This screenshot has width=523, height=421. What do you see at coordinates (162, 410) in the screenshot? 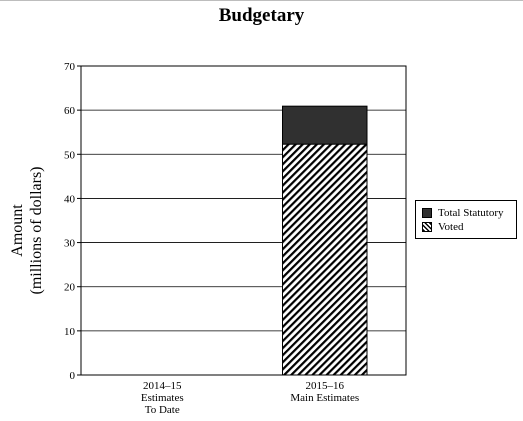
I see `x-tick-label: To Date` at bounding box center [162, 410].